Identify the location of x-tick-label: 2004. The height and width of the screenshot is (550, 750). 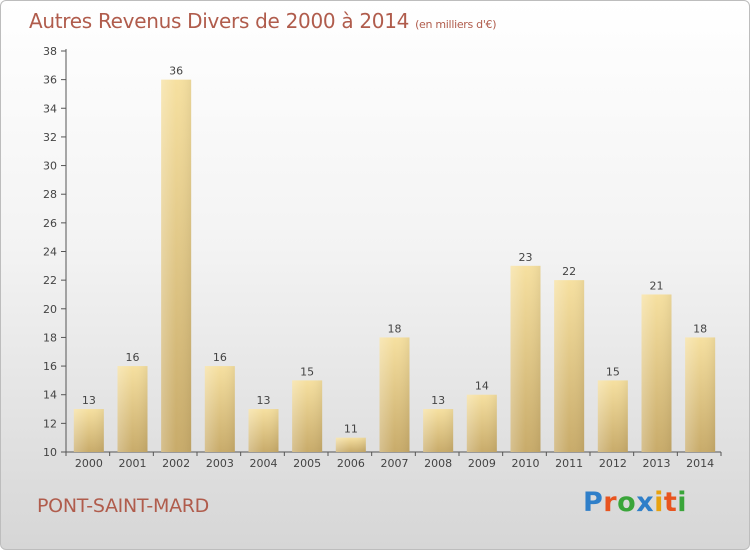
(264, 463).